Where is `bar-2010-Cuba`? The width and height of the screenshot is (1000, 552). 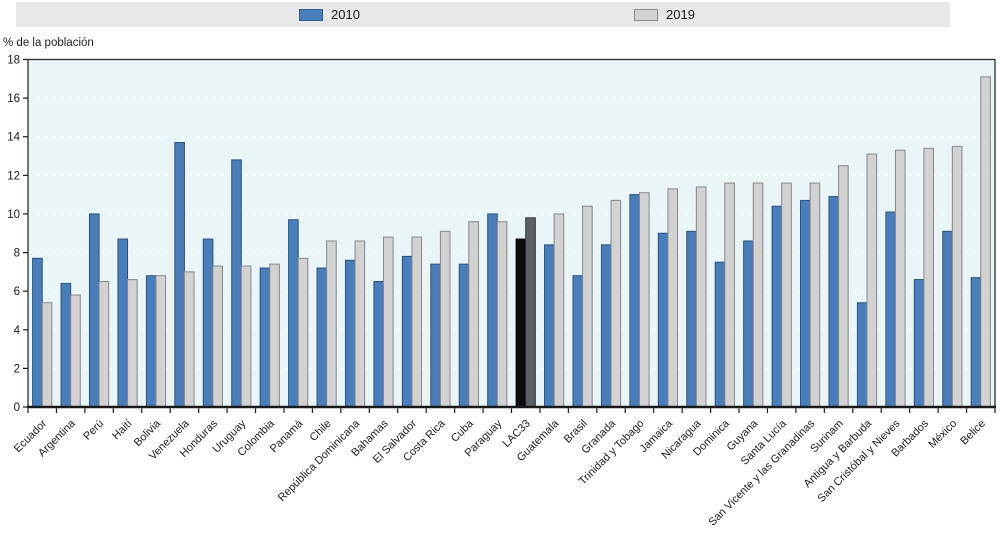
bar-2010-Cuba is located at coordinates (464, 335).